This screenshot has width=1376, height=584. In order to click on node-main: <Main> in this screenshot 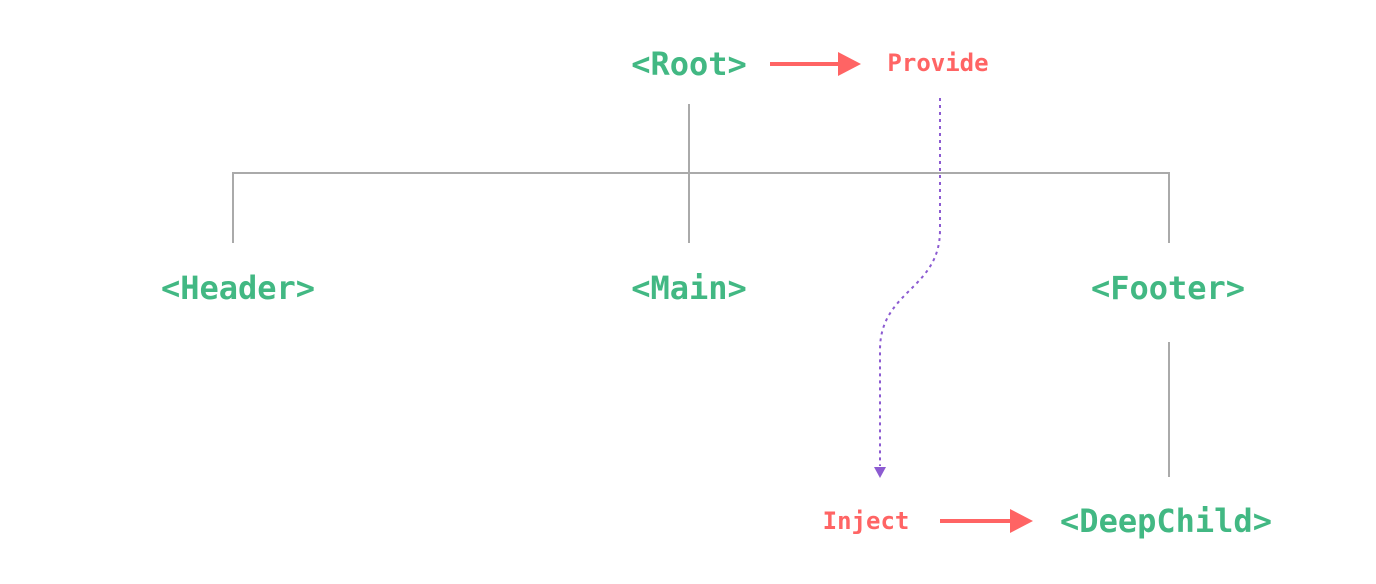, I will do `click(689, 288)`.